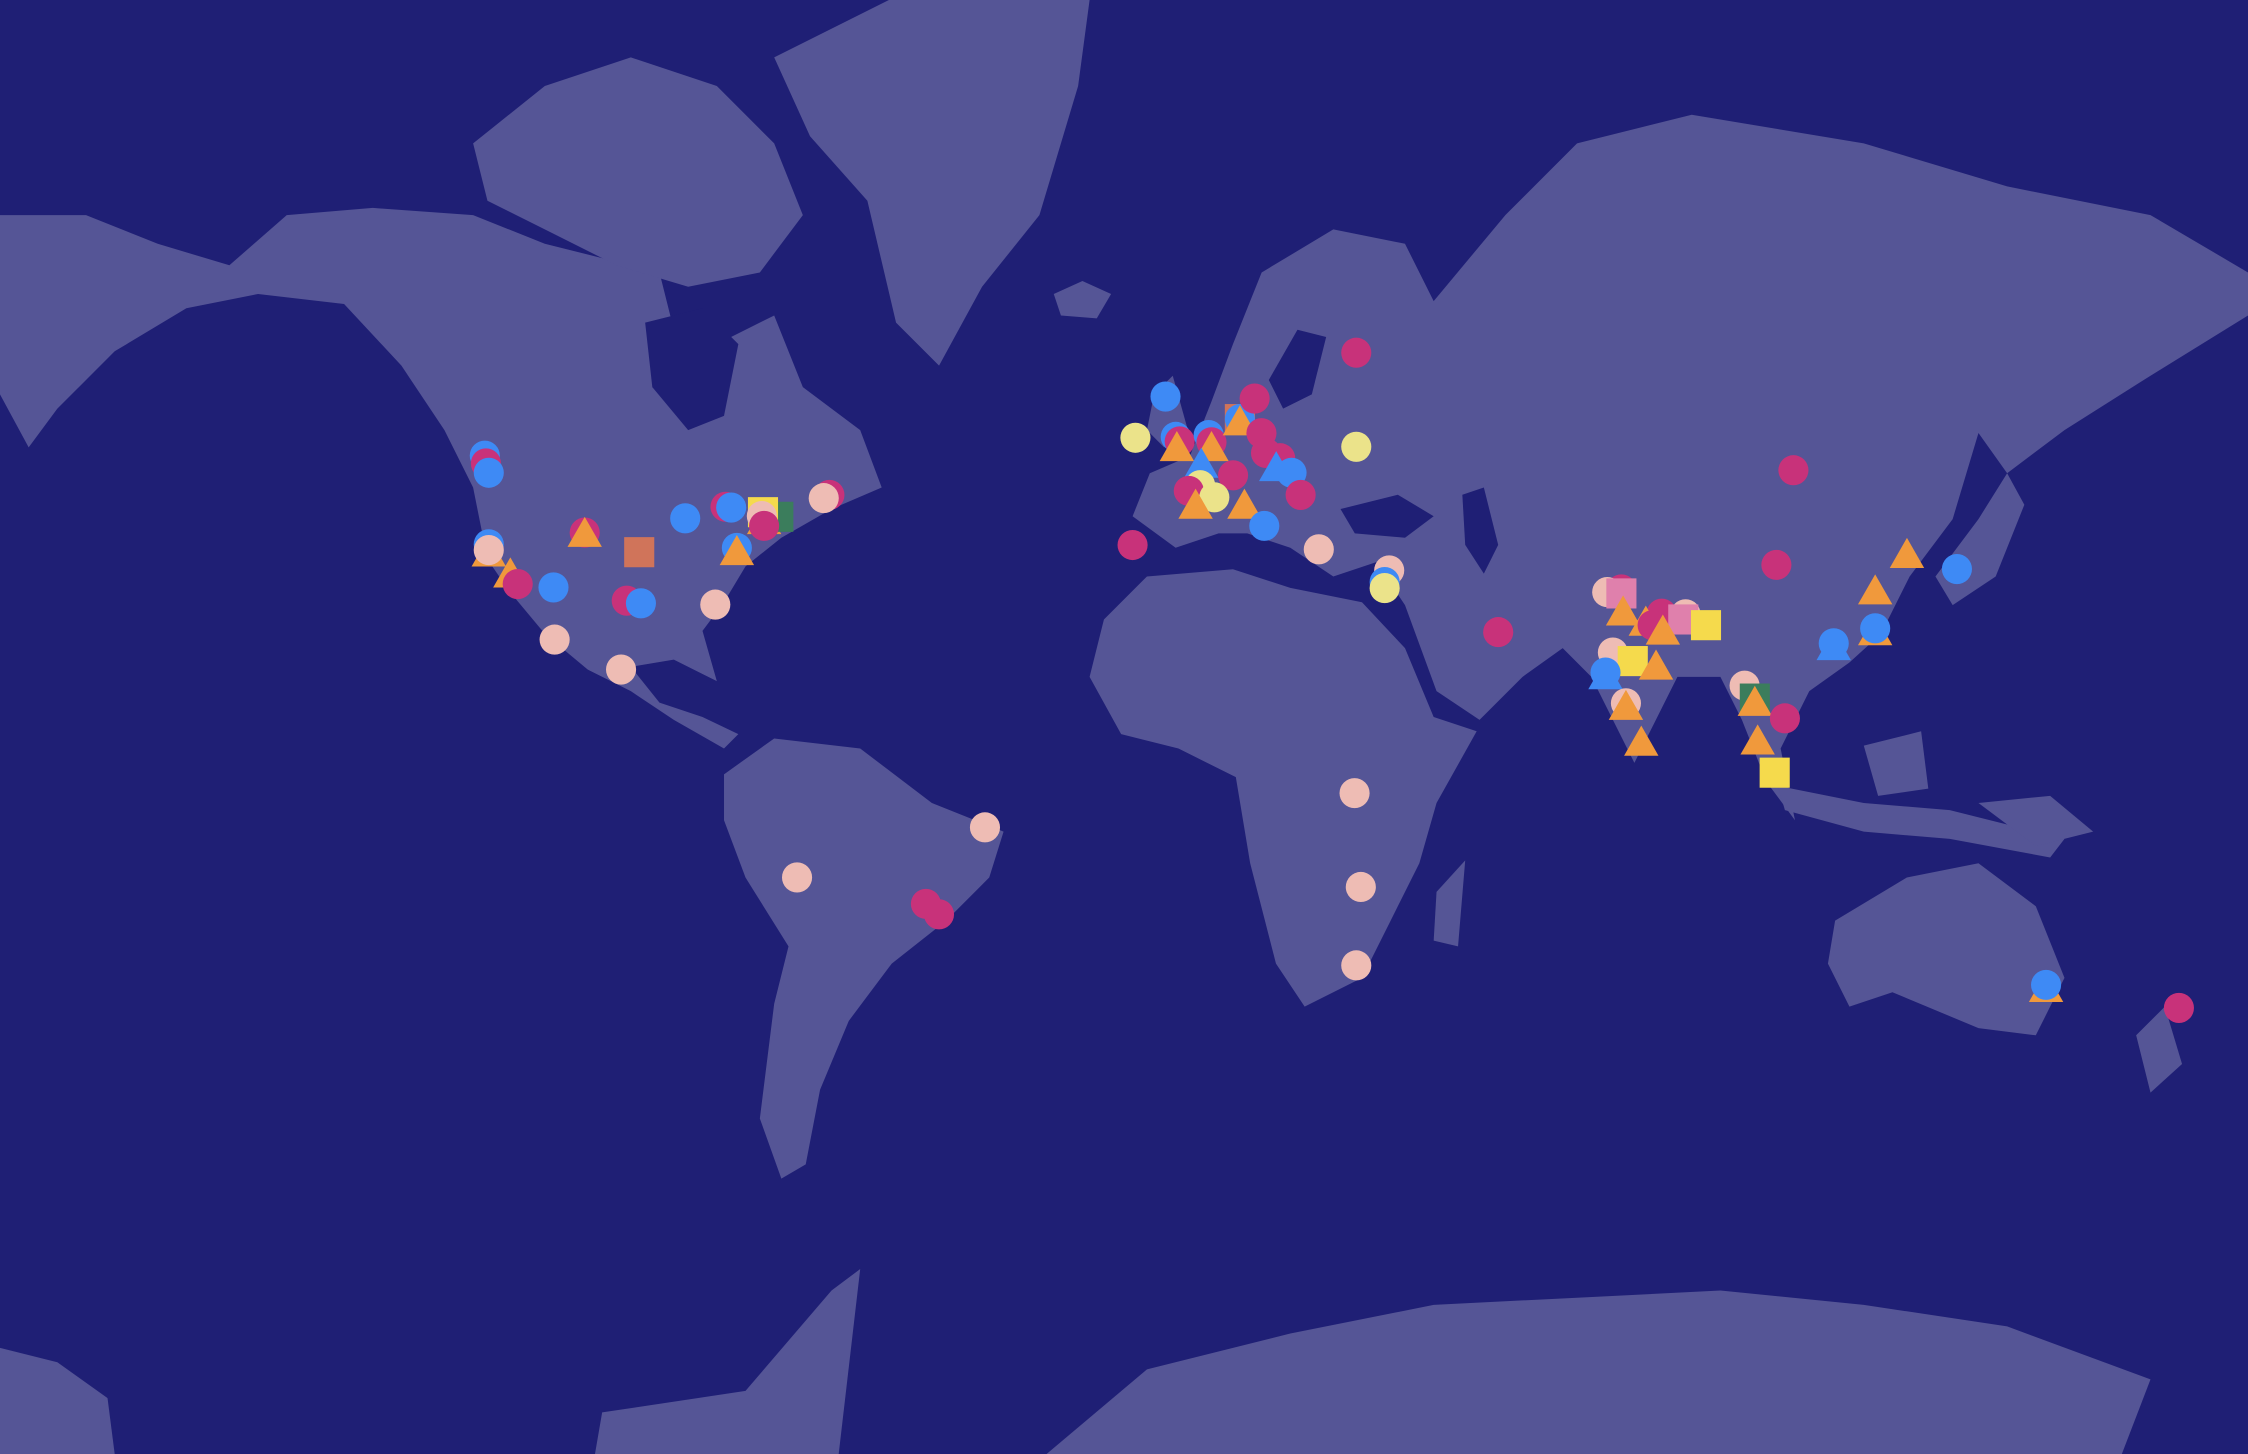 This screenshot has height=1454, width=2248. What do you see at coordinates (638, 172) in the screenshot?
I see `land-arctic-archipelago` at bounding box center [638, 172].